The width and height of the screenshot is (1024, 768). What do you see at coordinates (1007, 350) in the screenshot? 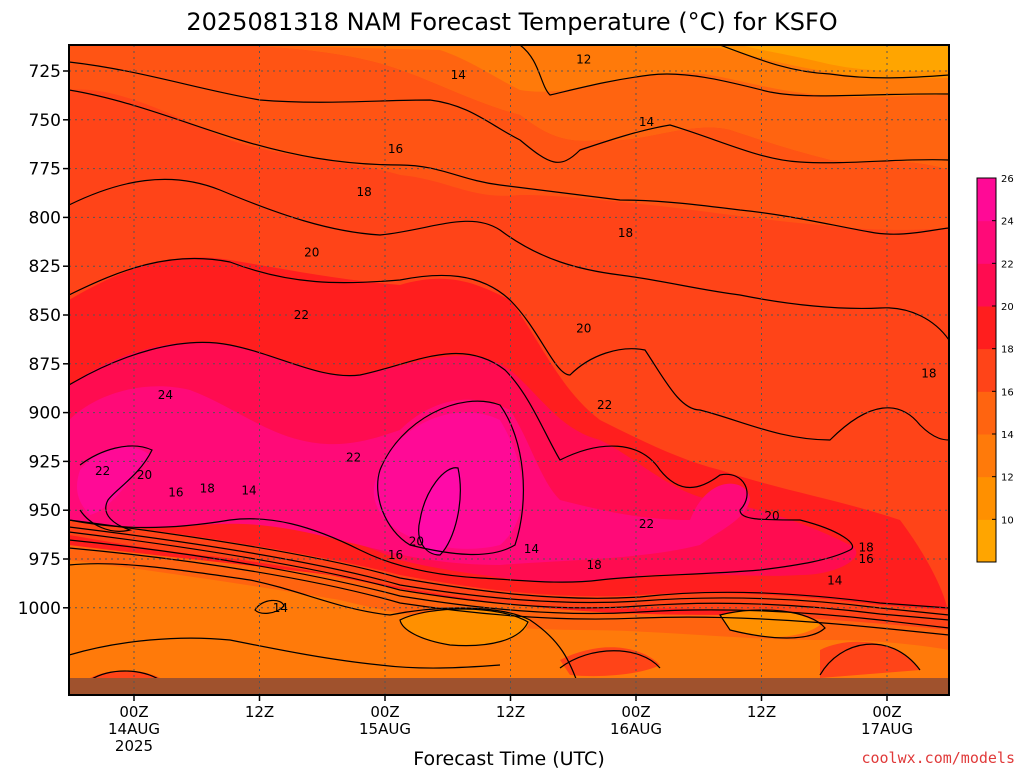
I see `colorbar-tick-label: 18` at bounding box center [1007, 350].